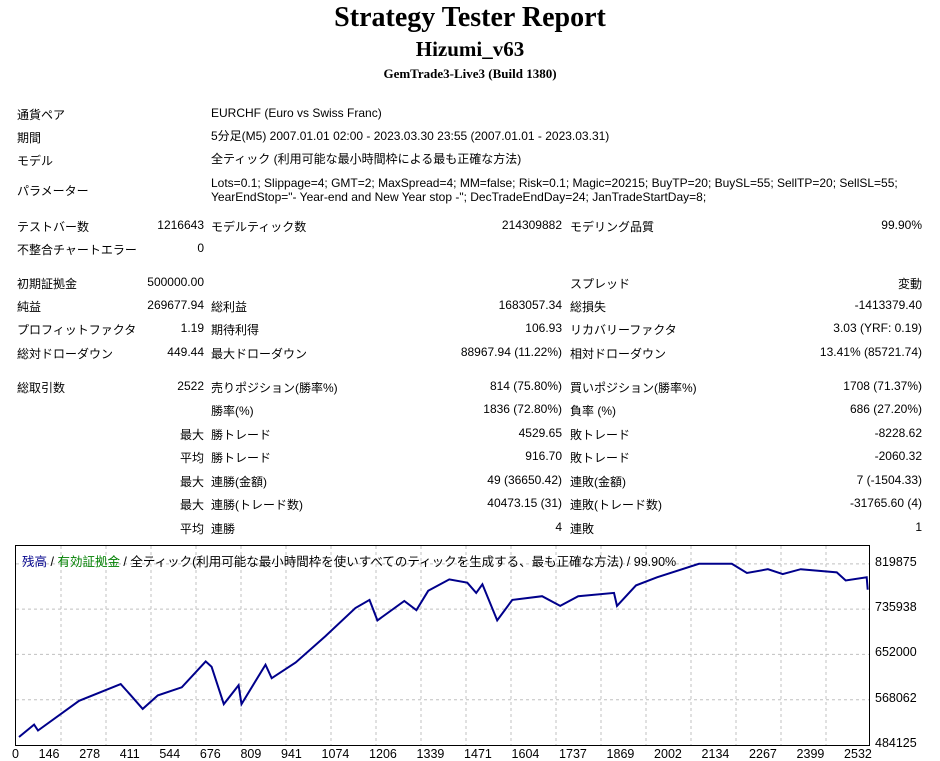 This screenshot has width=940, height=761. What do you see at coordinates (192, 328) in the screenshot?
I see `stat-value: 1.19` at bounding box center [192, 328].